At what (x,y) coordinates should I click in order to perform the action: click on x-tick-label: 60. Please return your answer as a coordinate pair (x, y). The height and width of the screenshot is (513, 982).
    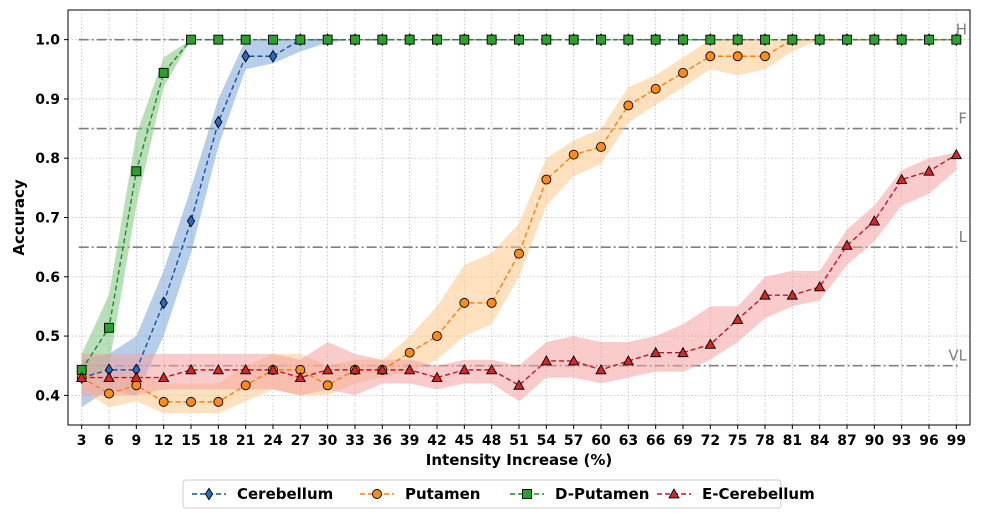
    Looking at the image, I should click on (601, 441).